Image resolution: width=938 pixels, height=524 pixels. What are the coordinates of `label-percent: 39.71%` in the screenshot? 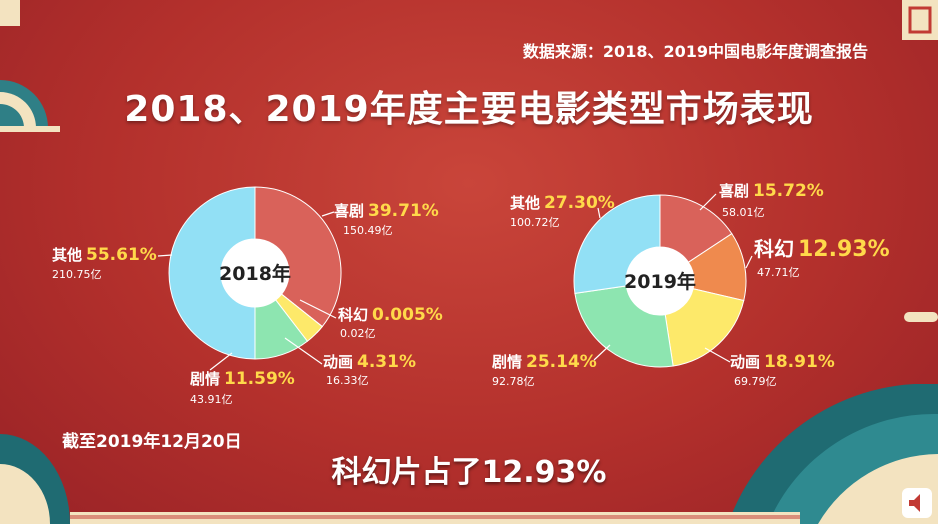 It's located at (403, 211).